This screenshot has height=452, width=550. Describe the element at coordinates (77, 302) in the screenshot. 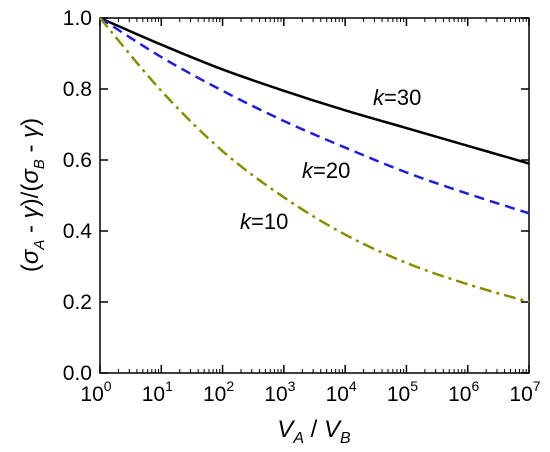

I see `y-tick-label: 0.2` at that location.